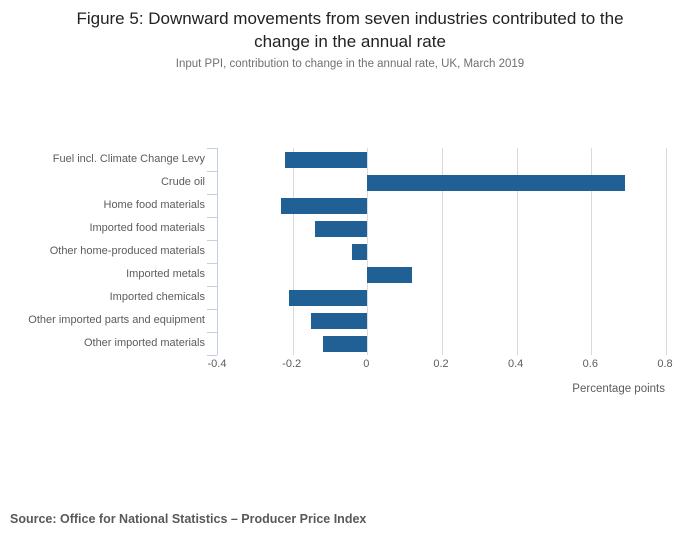 The height and width of the screenshot is (549, 700). Describe the element at coordinates (182, 181) in the screenshot. I see `y-axis-label: Crude oil` at that location.